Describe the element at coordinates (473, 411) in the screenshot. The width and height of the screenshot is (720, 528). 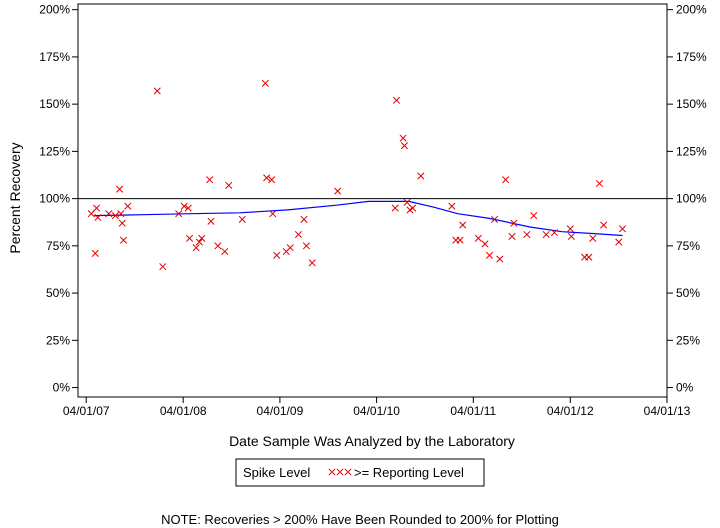
I see `x-tick-label: 04/01/11` at that location.